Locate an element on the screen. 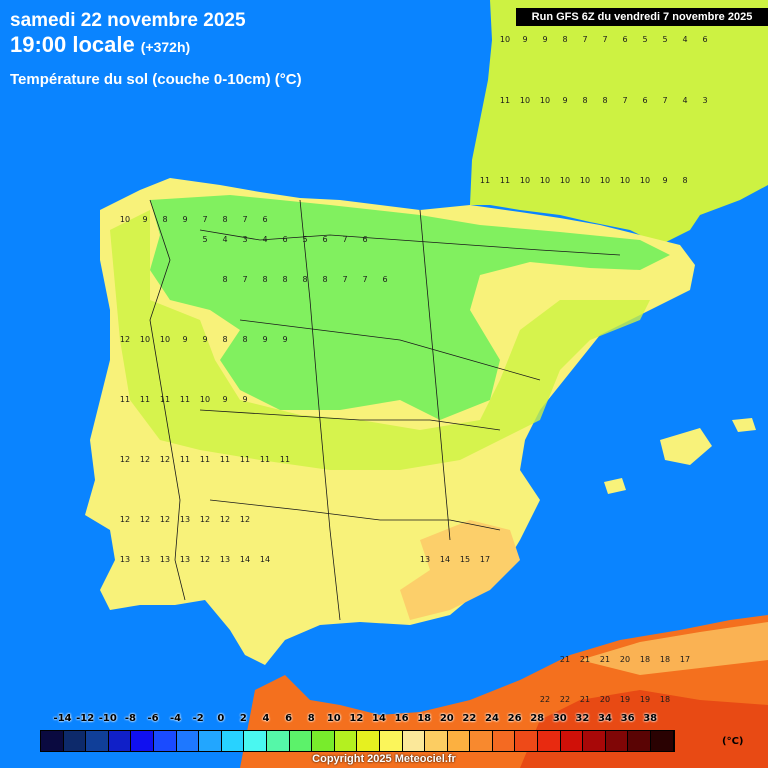  legend-tick-label: 28 is located at coordinates (537, 718).